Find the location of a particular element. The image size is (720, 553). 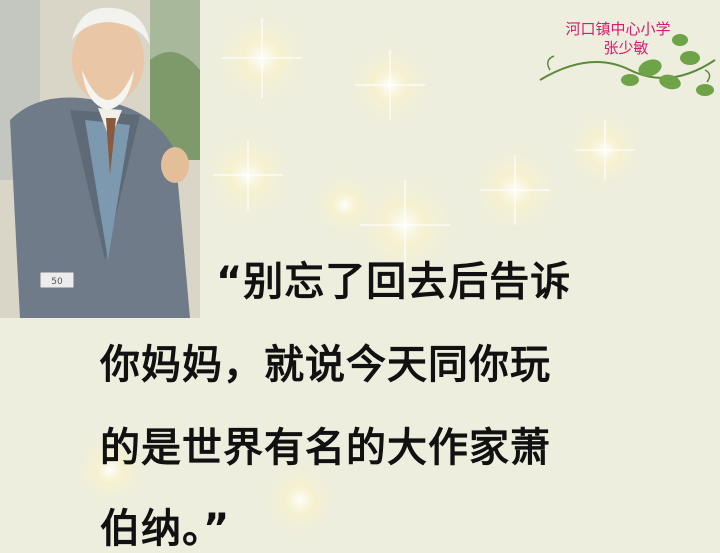

quote-line-3: 的是世界有名的大作家萧 is located at coordinates (325, 448).